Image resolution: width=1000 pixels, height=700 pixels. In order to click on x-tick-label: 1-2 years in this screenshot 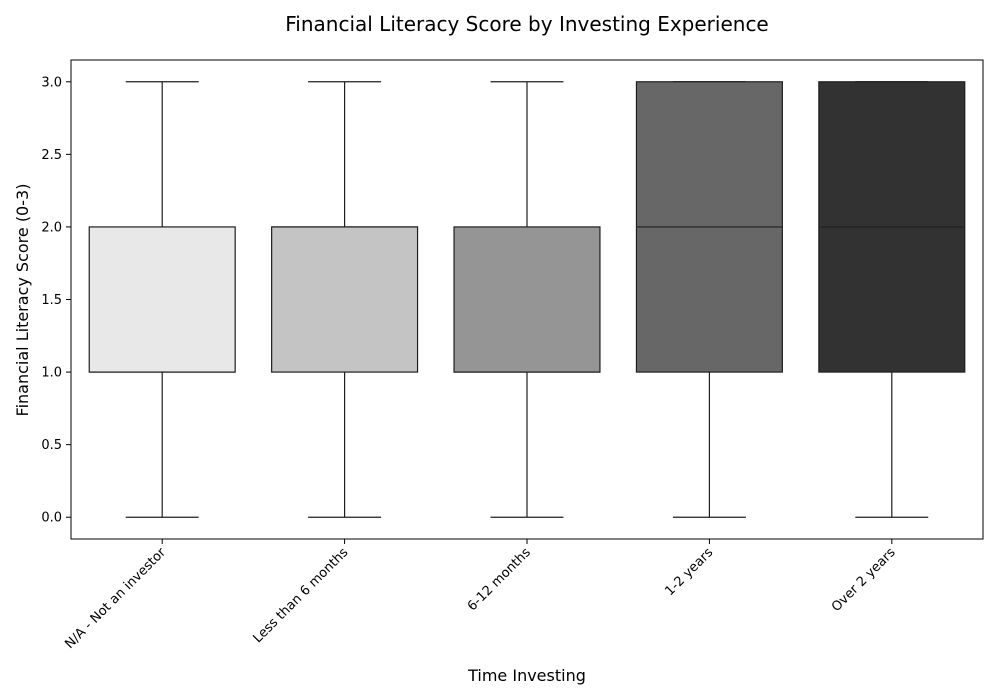, I will do `click(689, 572)`.